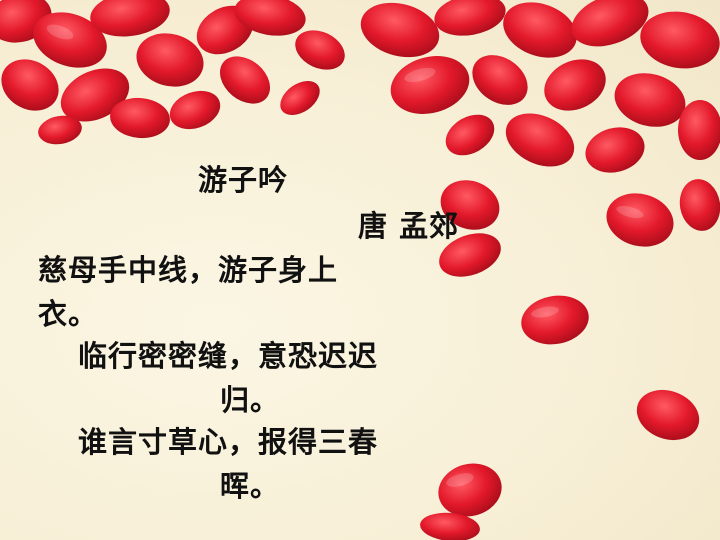 This screenshot has height=540, width=720. What do you see at coordinates (409, 226) in the screenshot?
I see `poem-author: 唐 孟郊` at bounding box center [409, 226].